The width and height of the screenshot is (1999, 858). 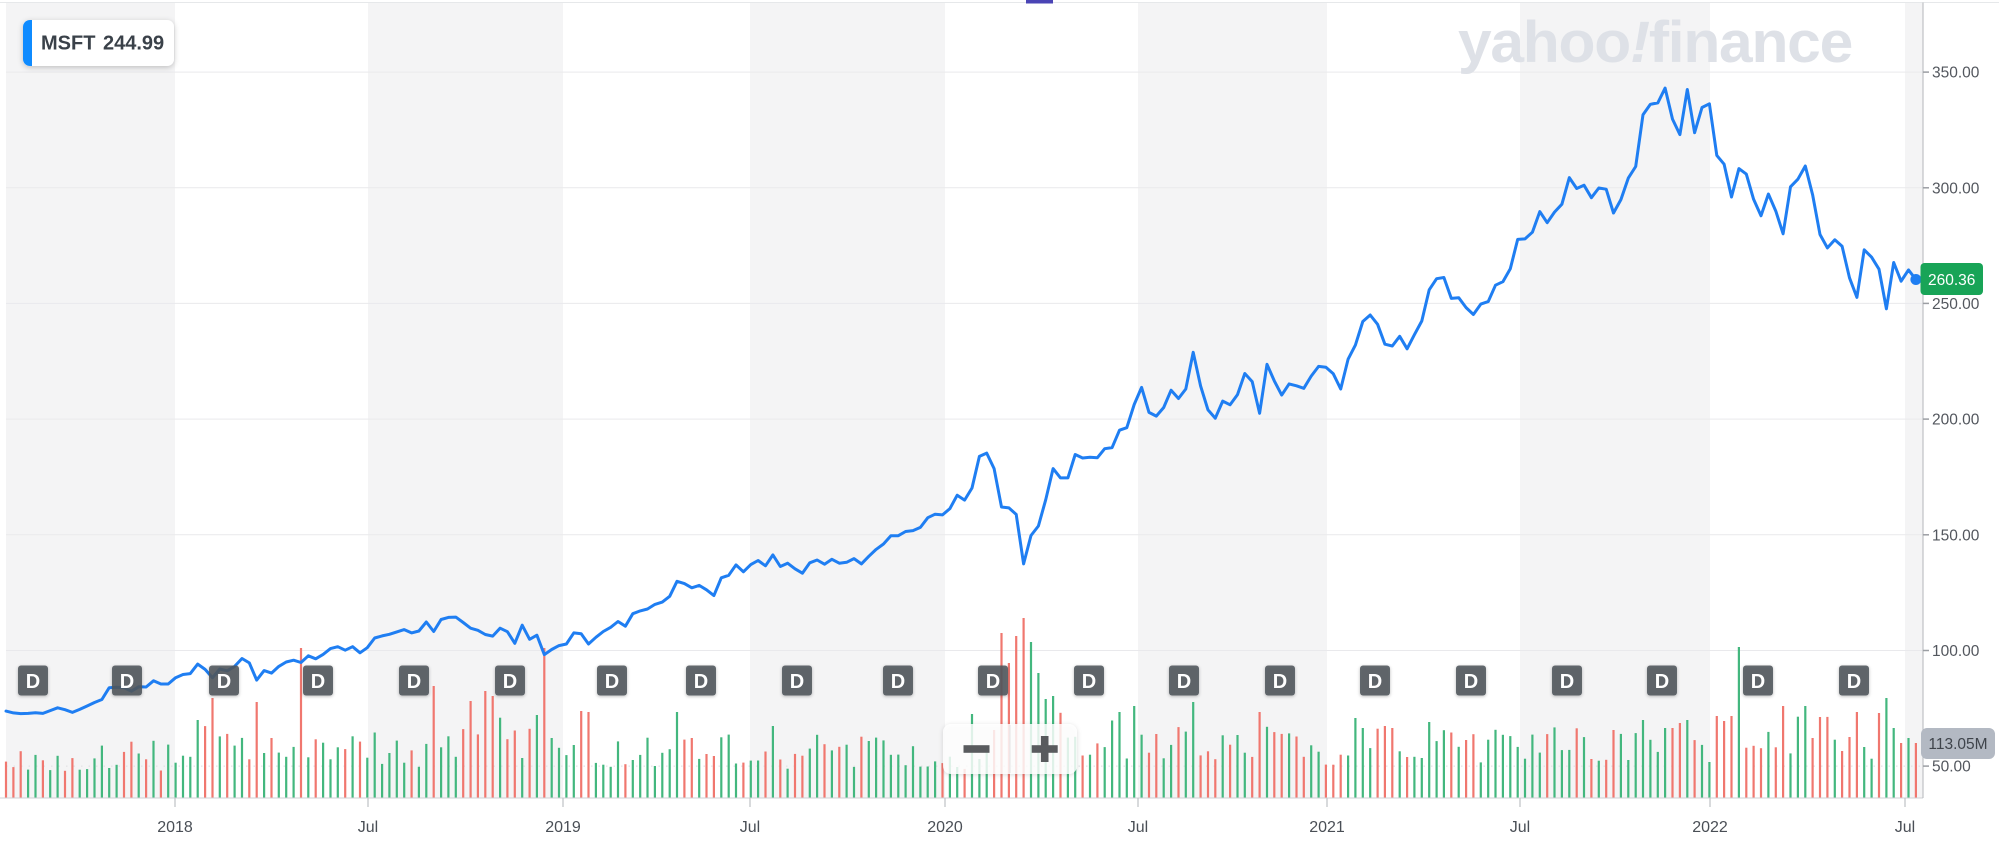 I want to click on svg-text: 300.00, so click(x=1956, y=188).